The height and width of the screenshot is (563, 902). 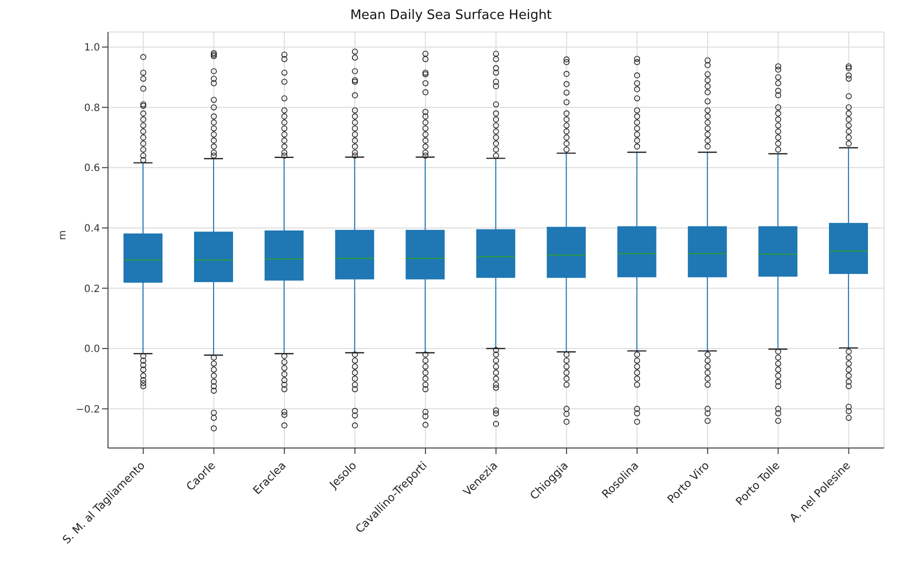 I want to click on y-tick-label: 0.6, so click(x=92, y=168).